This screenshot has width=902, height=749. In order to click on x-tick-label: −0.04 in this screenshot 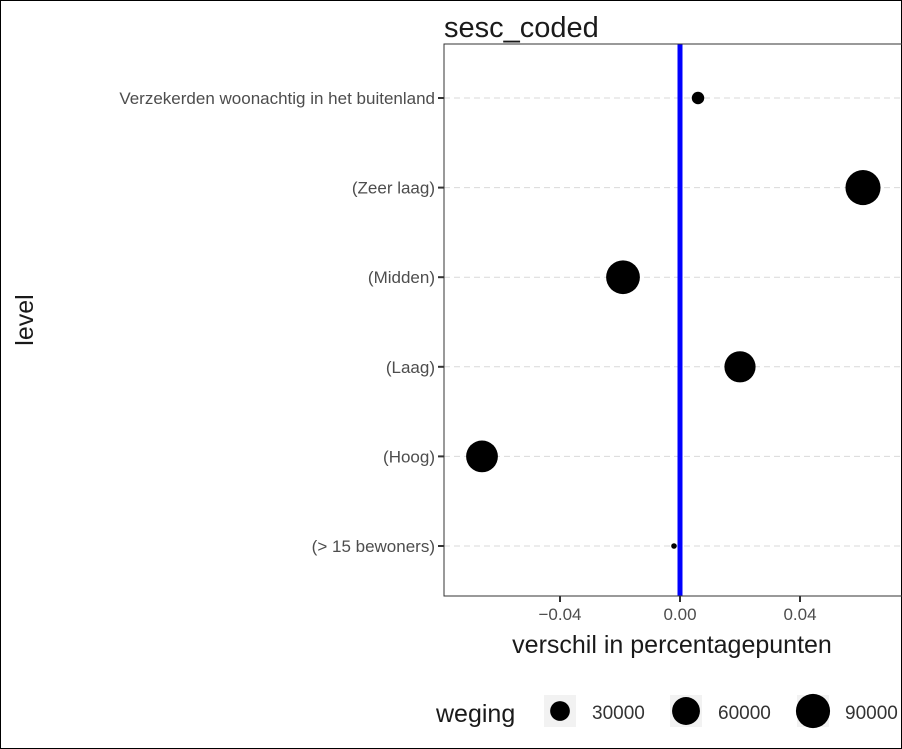, I will do `click(559, 614)`.